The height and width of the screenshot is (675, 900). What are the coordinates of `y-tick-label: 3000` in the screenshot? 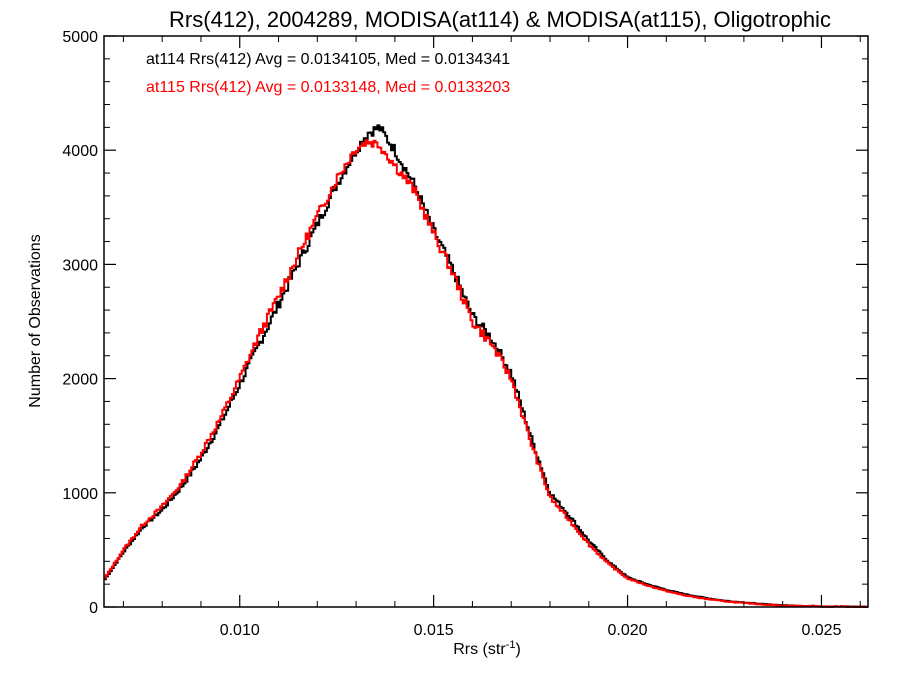 It's located at (80, 265).